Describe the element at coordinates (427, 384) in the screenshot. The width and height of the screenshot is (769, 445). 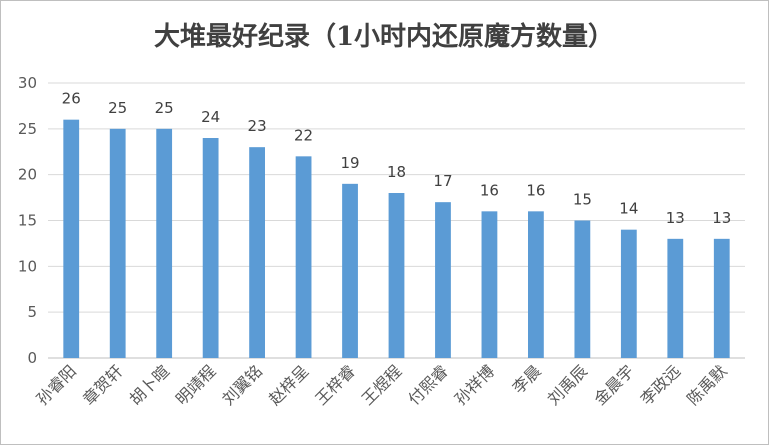
I see `x-tick-label: 付熙睿` at that location.